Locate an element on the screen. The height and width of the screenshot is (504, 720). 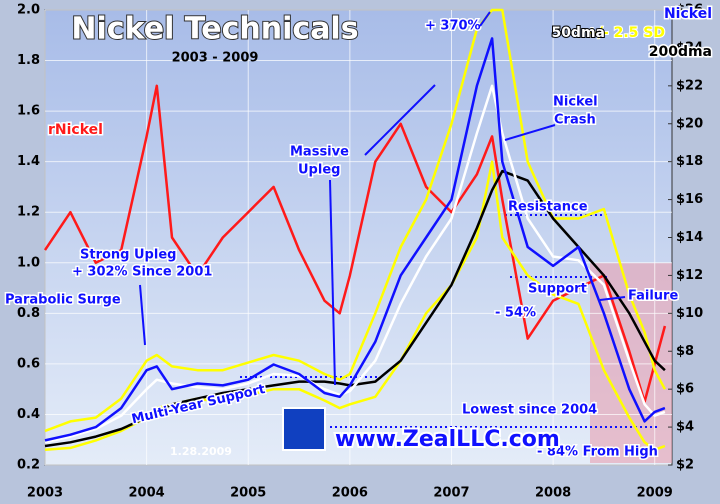
logo is located at coordinates (304, 429).